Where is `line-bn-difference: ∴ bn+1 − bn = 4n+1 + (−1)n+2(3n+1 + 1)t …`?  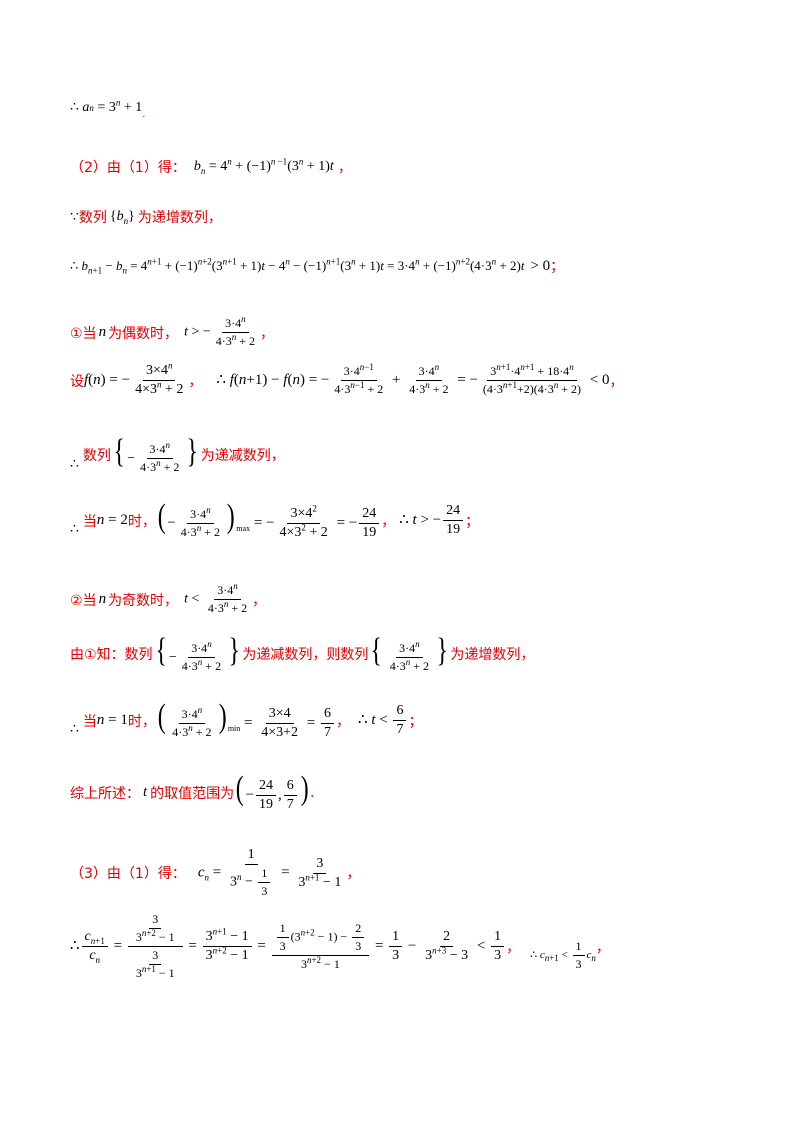
line-bn-difference: ∴ bn+1 − bn = 4n+1 + (−1)n+2(3n+1 + 1)t … is located at coordinates (317, 266).